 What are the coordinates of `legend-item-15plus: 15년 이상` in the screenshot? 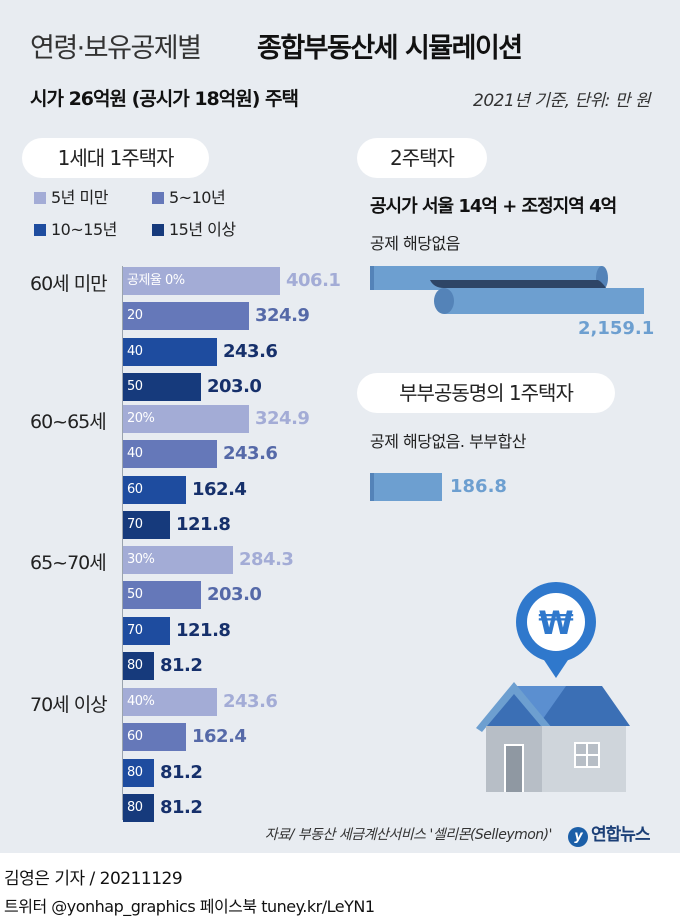 It's located at (194, 230).